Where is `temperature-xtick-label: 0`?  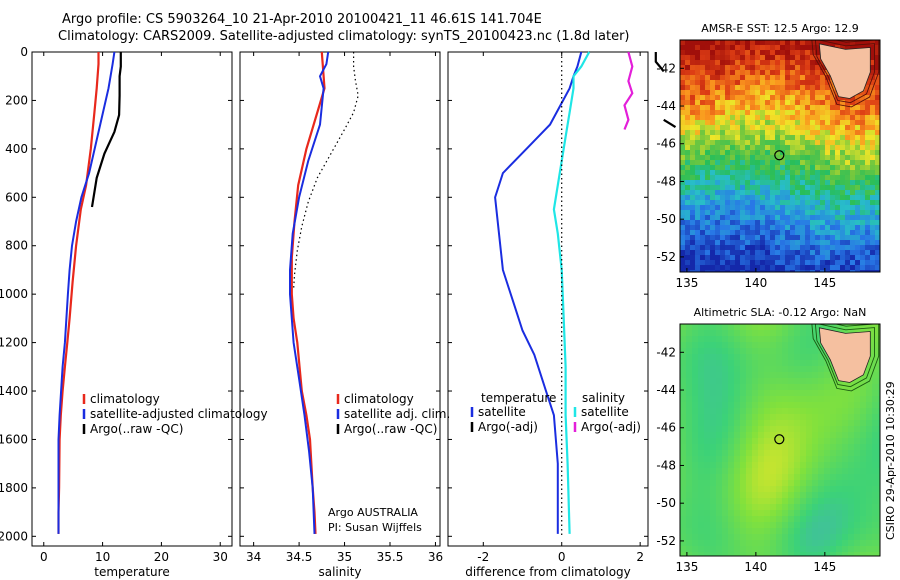
temperature-xtick-label: 0 is located at coordinates (44, 557).